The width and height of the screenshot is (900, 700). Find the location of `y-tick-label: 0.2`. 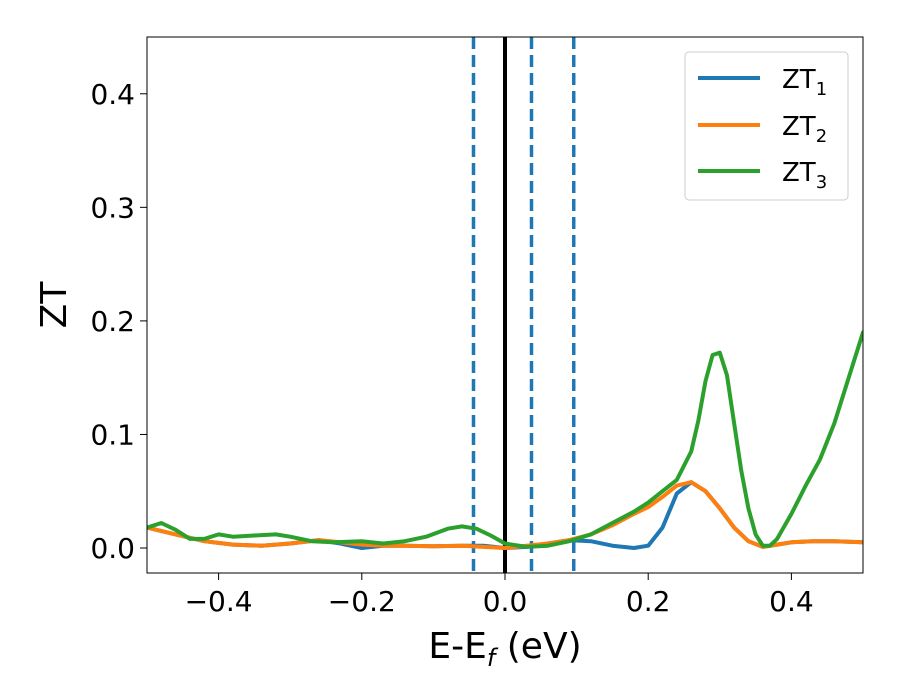

y-tick-label: 0.2 is located at coordinates (112, 321).